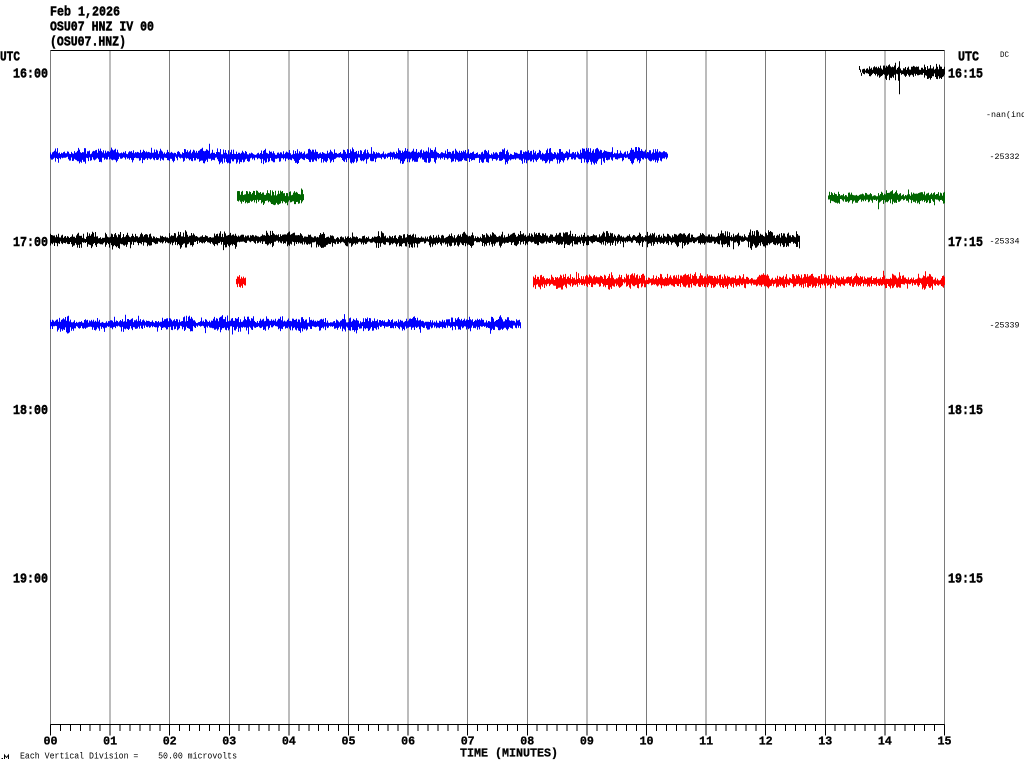 Image resolution: width=1024 pixels, height=768 pixels. Describe the element at coordinates (110, 742) in the screenshot. I see `svg-text: 01` at that location.